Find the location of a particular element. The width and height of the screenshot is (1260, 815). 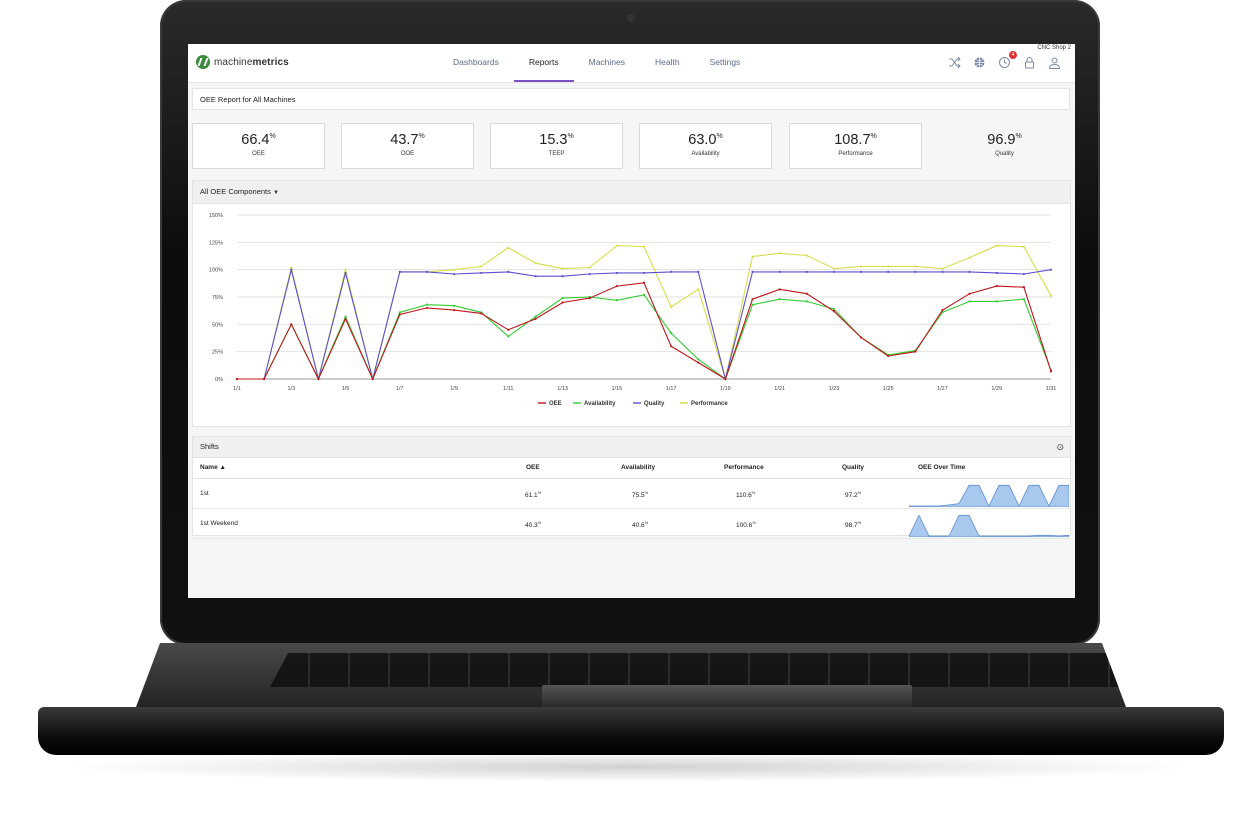

table-row: 1st Weekend 40.3% 40.6% 100.6% 98.7% is located at coordinates (631, 524).